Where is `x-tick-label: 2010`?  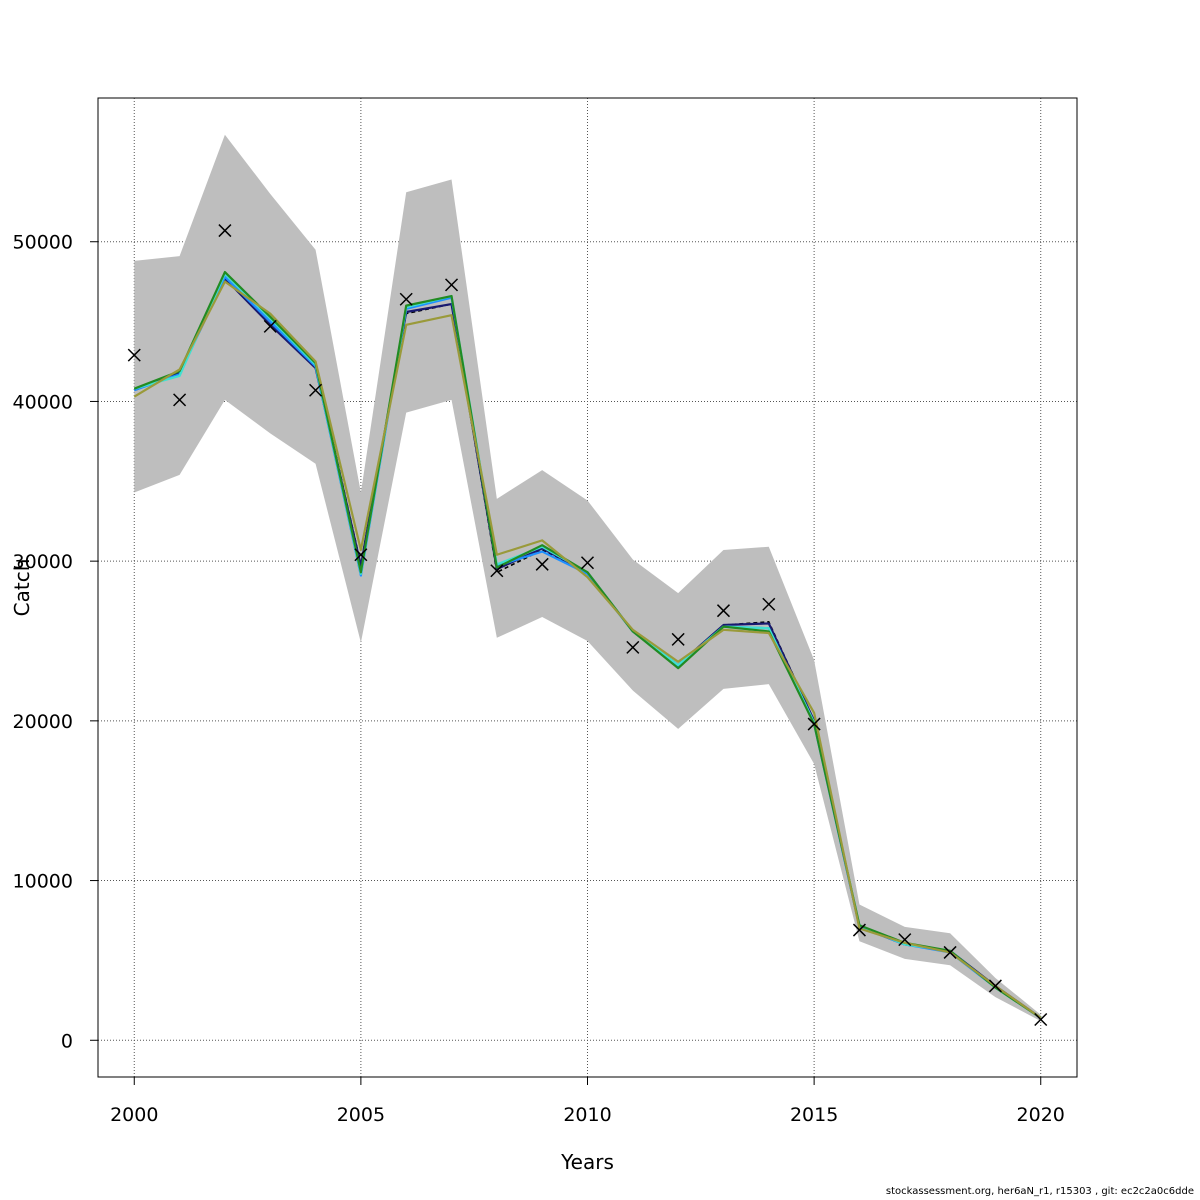
x-tick-label: 2010 is located at coordinates (587, 1115).